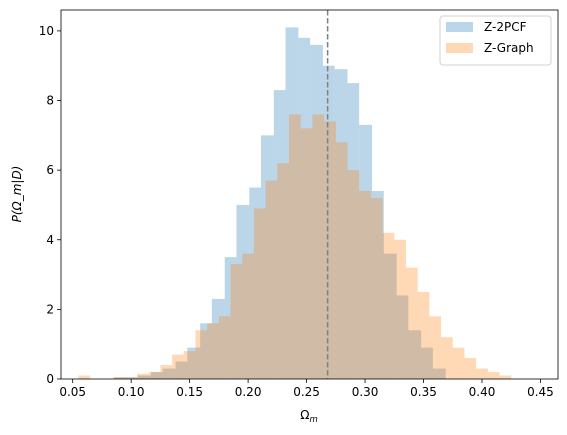 Image resolution: width=567 pixels, height=435 pixels. I want to click on legend: Z-2PCF Z-Graph, so click(495, 40).